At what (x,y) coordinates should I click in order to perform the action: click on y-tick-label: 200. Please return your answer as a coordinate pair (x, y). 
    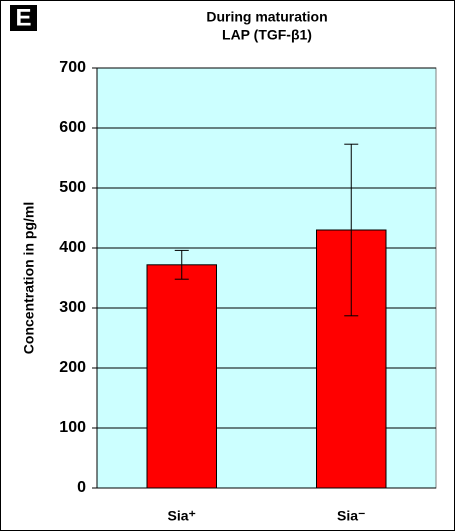
    Looking at the image, I should click on (72, 367).